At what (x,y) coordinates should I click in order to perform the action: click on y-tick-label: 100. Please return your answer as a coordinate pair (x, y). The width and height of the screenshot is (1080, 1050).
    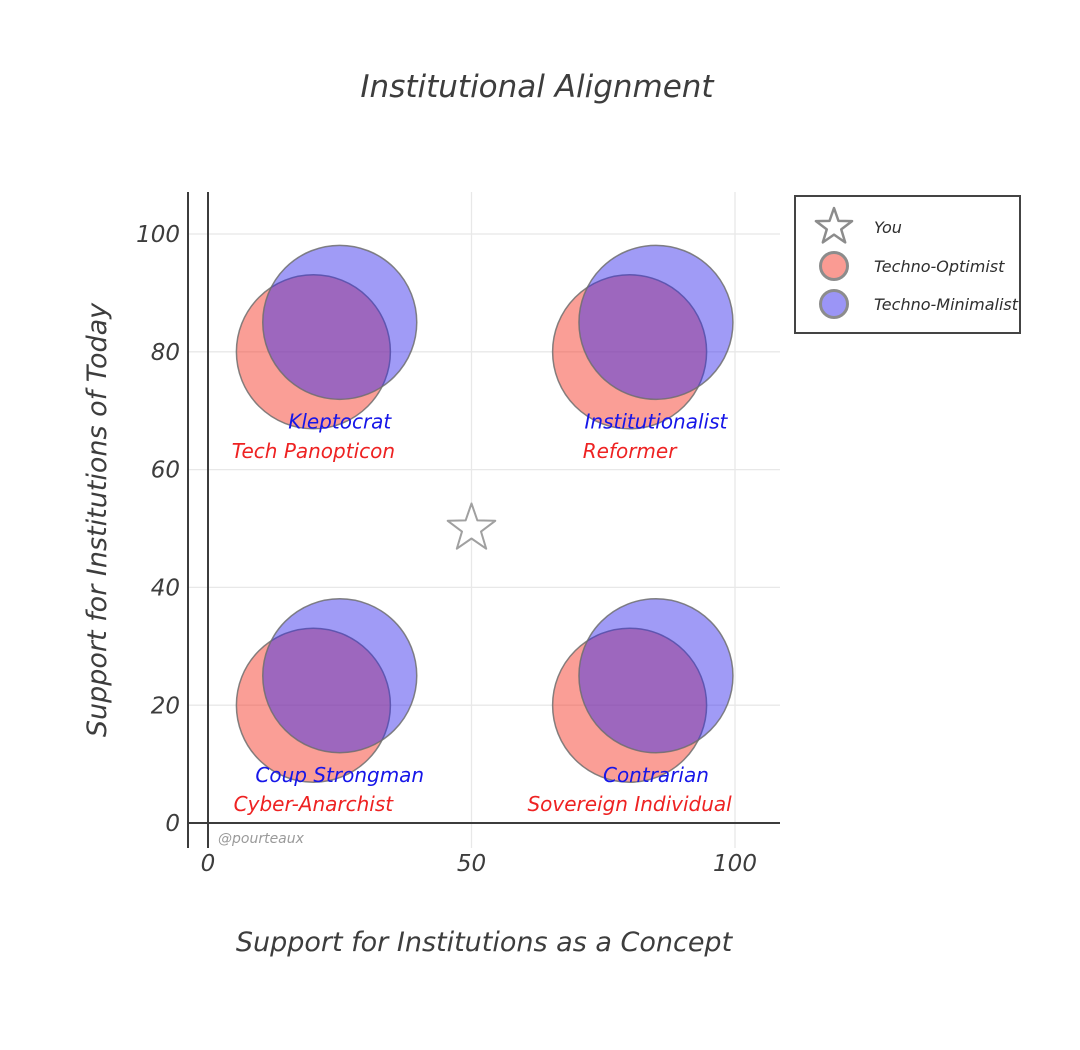
    Looking at the image, I should click on (158, 235).